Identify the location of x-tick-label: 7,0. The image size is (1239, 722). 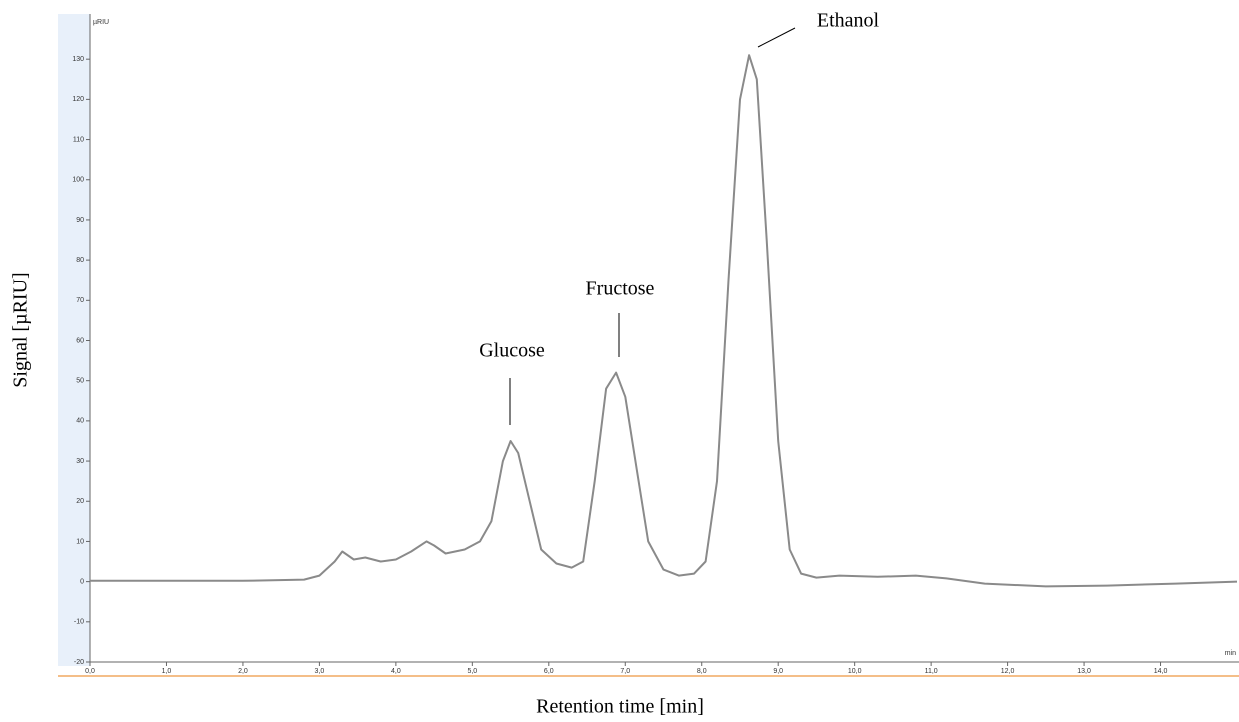
(625, 671).